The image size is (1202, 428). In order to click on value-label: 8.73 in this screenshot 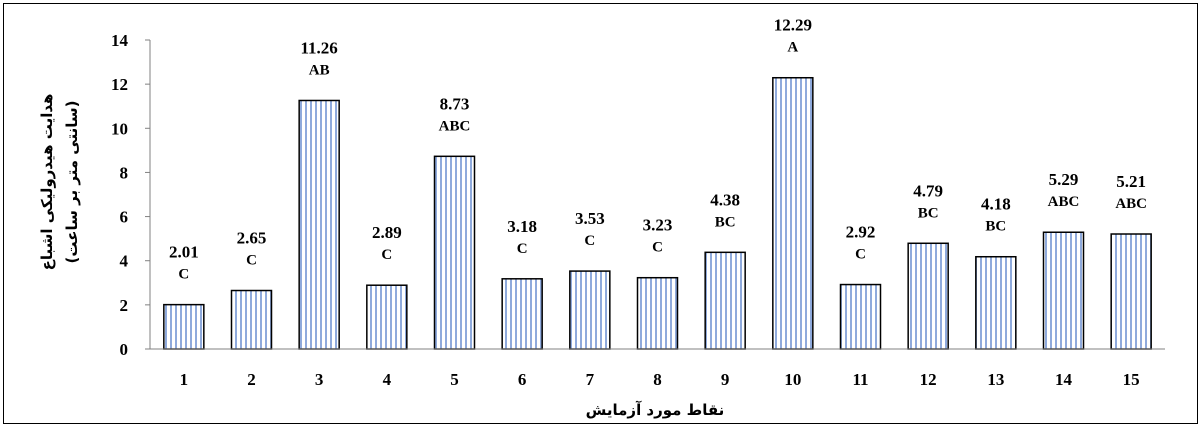, I will do `click(455, 103)`.